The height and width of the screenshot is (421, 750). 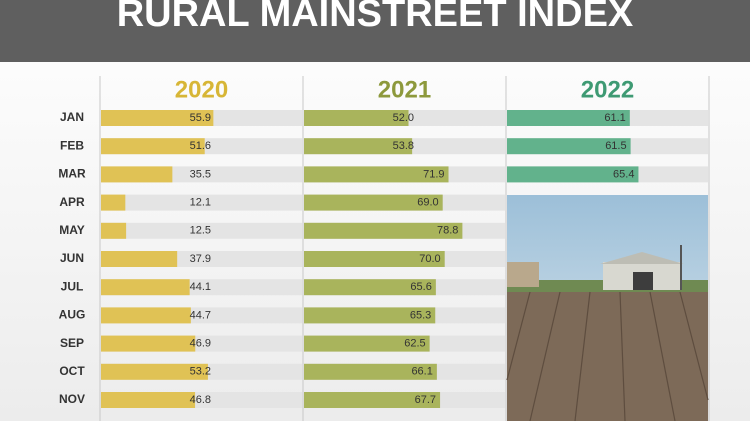 I want to click on value-label: 53.2, so click(x=200, y=372).